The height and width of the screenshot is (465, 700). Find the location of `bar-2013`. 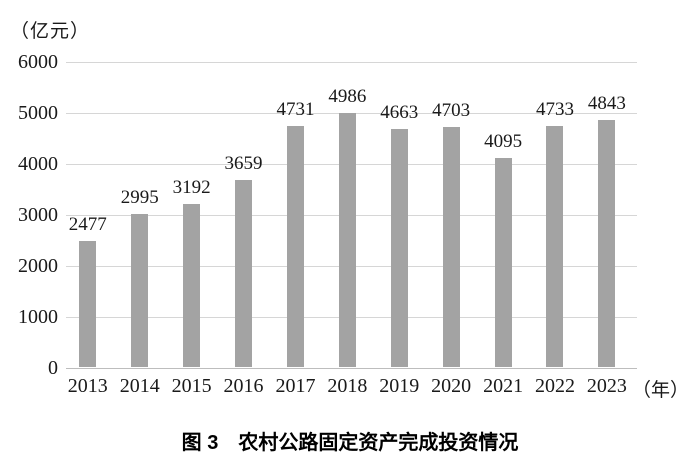

bar-2013 is located at coordinates (88, 304).